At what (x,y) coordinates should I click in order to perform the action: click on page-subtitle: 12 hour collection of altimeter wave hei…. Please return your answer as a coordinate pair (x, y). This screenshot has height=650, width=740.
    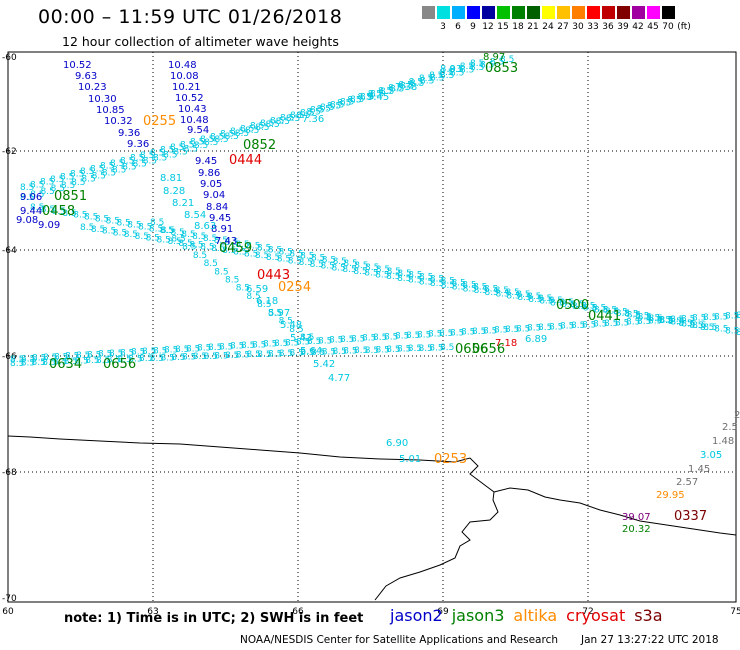
    Looking at the image, I should click on (200, 41).